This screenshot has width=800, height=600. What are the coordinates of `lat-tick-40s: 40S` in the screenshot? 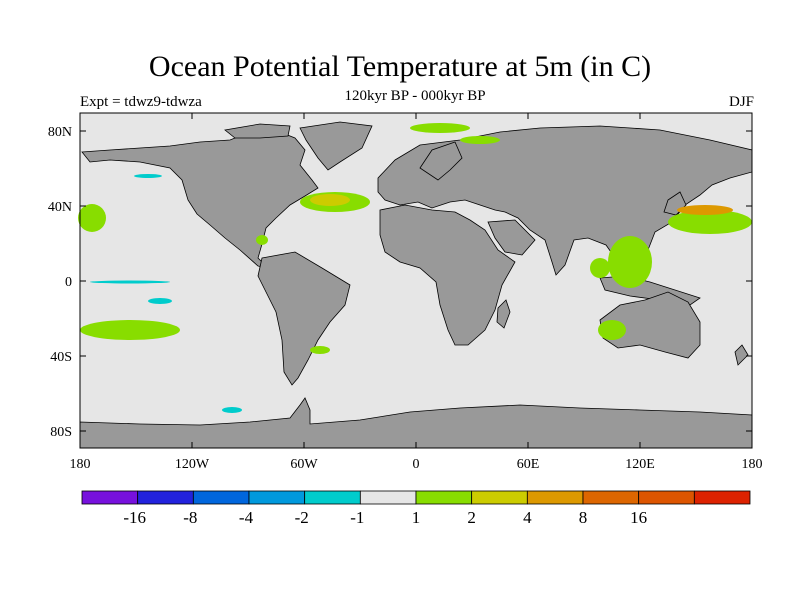 It's located at (61, 357).